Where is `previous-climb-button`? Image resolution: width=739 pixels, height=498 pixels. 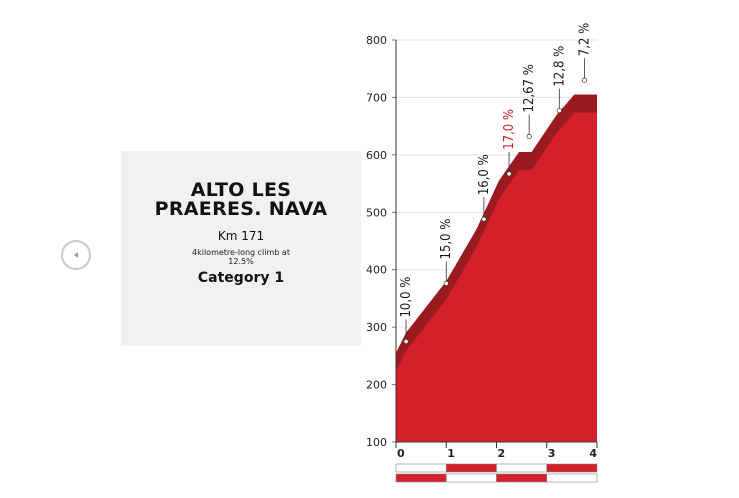
previous-climb-button is located at coordinates (76, 255).